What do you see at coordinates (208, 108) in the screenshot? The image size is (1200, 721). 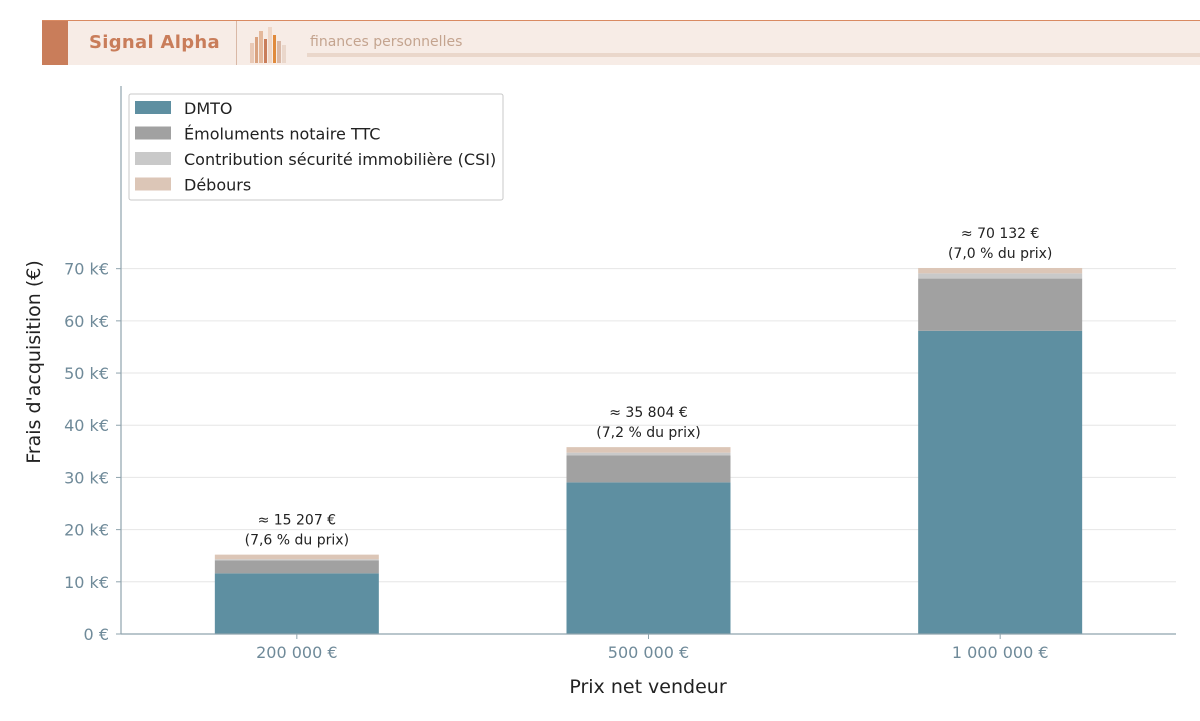 I see `legend-label: DMTO` at bounding box center [208, 108].